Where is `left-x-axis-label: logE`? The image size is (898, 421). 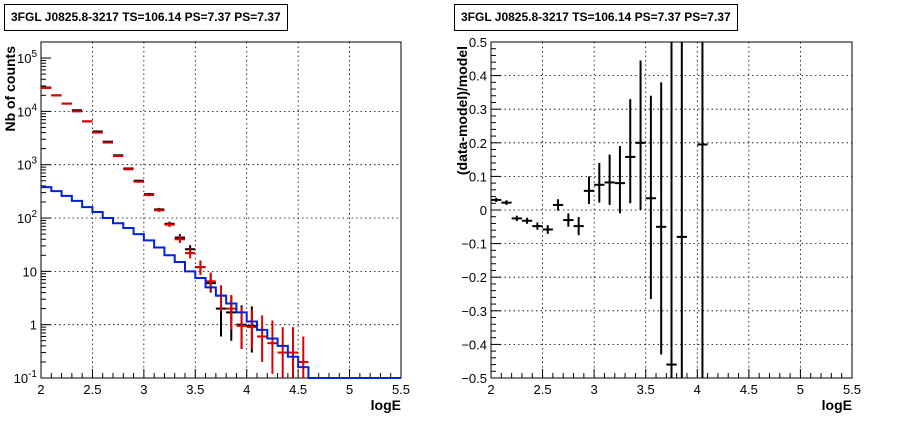
left-x-axis-label: logE is located at coordinates (386, 405).